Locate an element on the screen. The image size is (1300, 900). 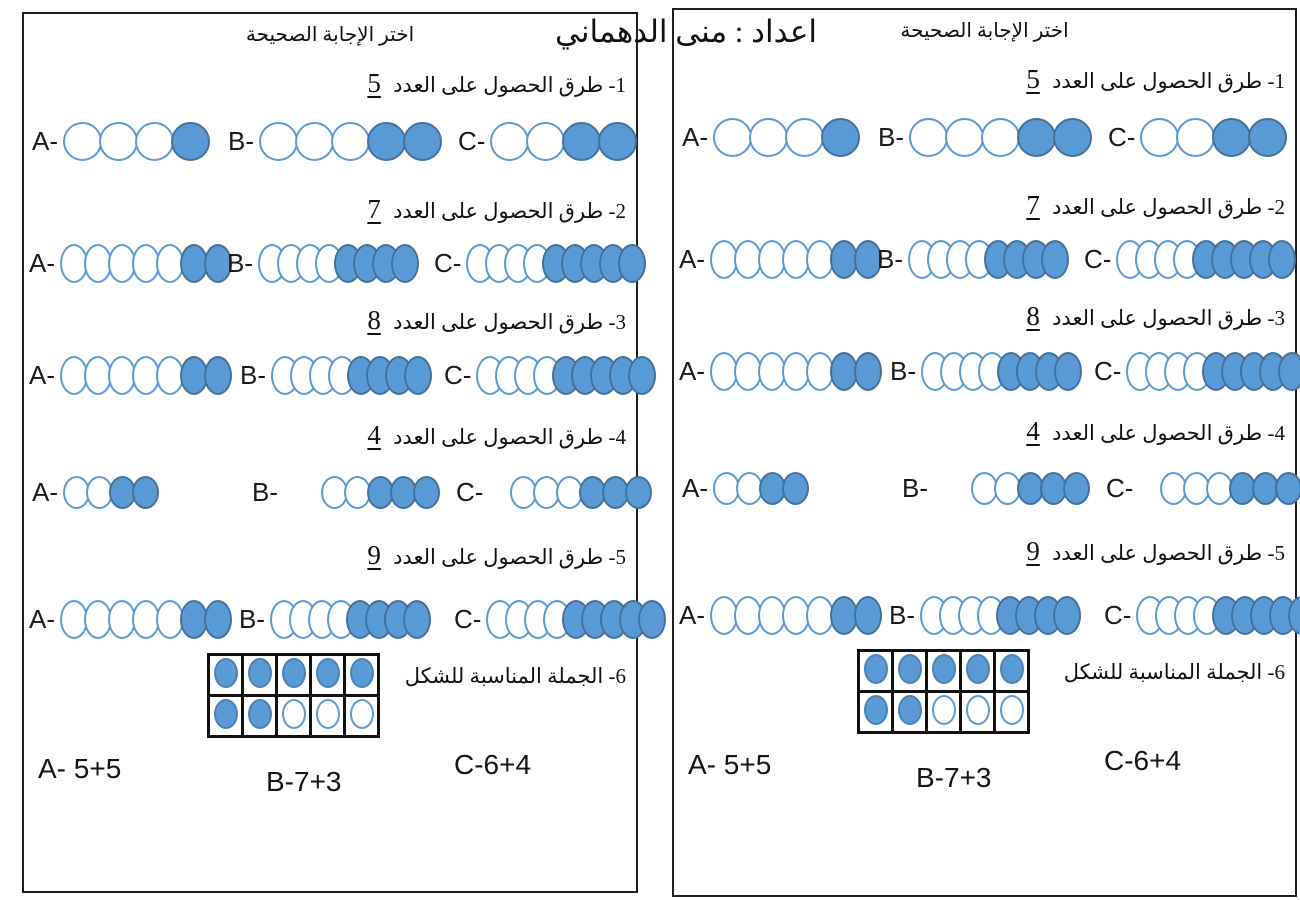
page-header: اختر الإجابة الصحيحة is located at coordinates (984, 31).